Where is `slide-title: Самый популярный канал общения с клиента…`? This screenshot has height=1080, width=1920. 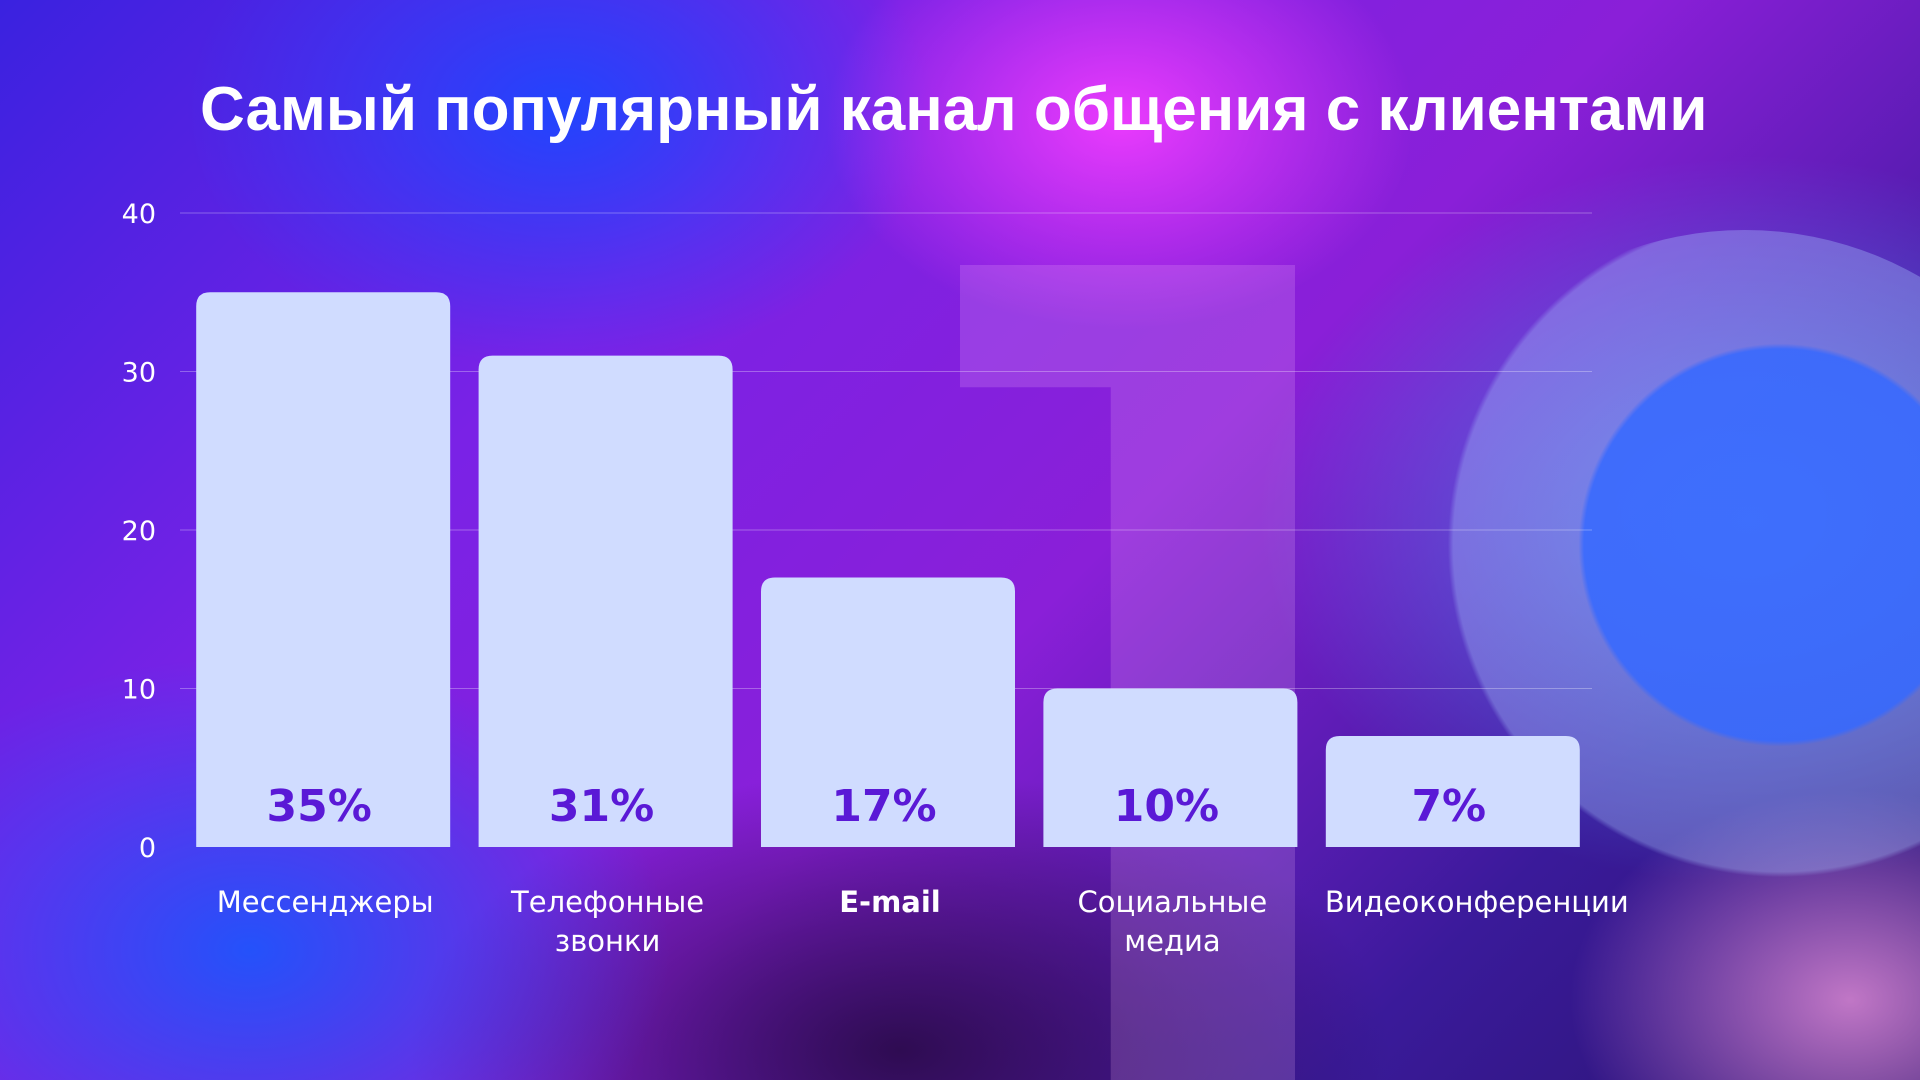
slide-title: Самый популярный канал общения с клиента… is located at coordinates (954, 109).